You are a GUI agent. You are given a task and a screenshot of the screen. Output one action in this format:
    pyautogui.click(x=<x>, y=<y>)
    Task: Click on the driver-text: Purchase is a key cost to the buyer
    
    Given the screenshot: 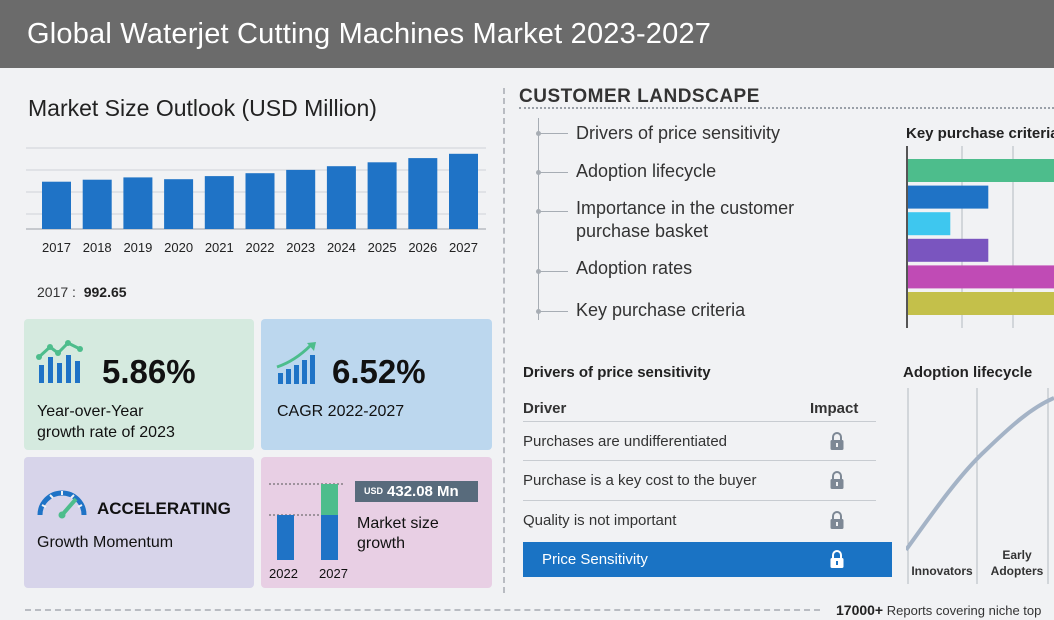 What is the action you would take?
    pyautogui.click(x=640, y=480)
    